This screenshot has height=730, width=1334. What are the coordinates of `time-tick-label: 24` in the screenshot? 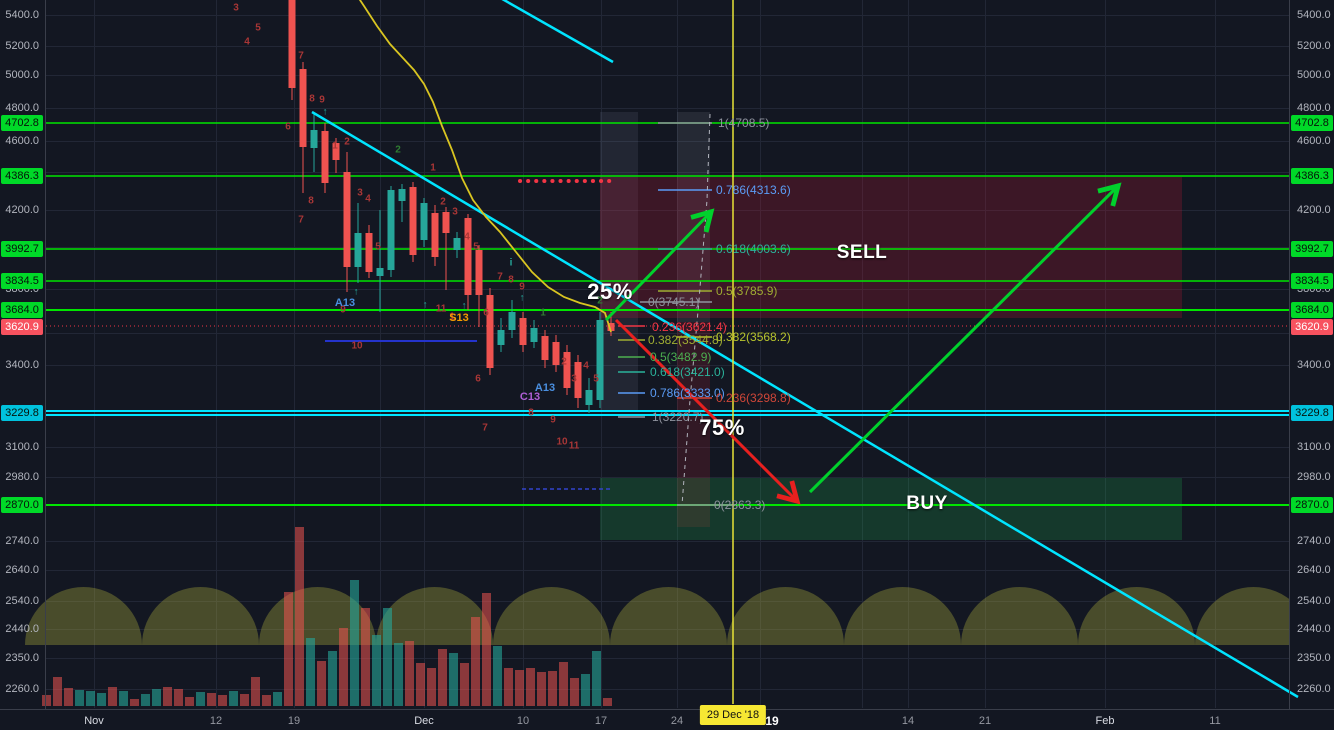 It's located at (677, 721).